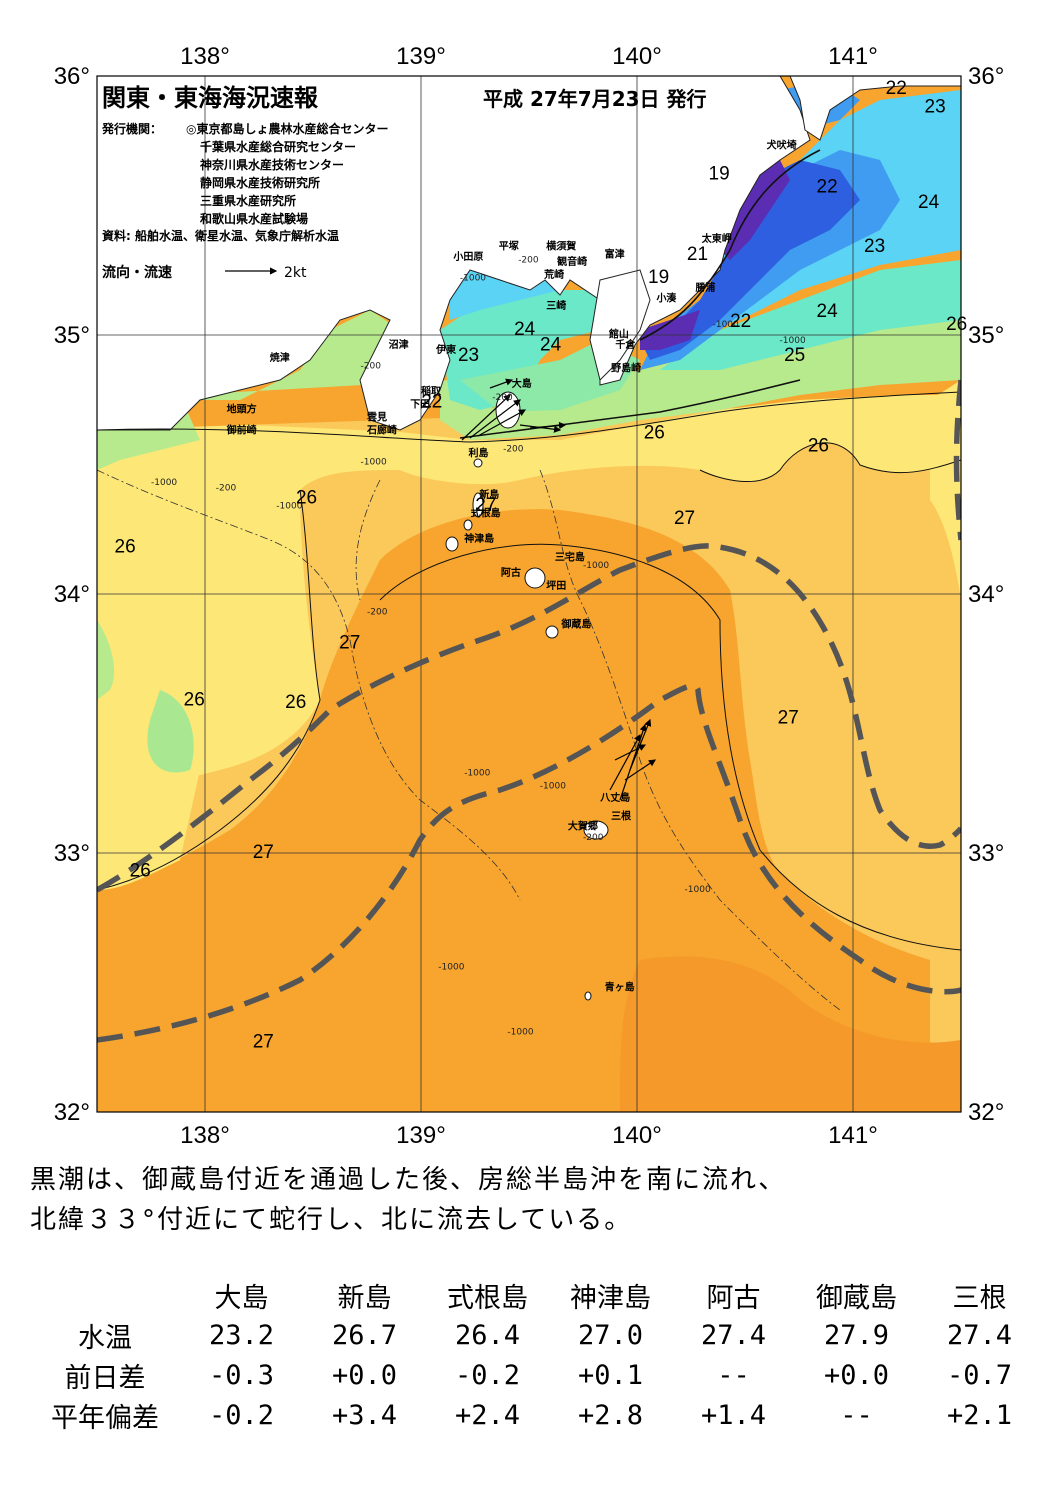 Image resolution: width=1064 pixels, height=1503 pixels. What do you see at coordinates (856, 1298) in the screenshot?
I see `station-header: 御蔵島` at bounding box center [856, 1298].